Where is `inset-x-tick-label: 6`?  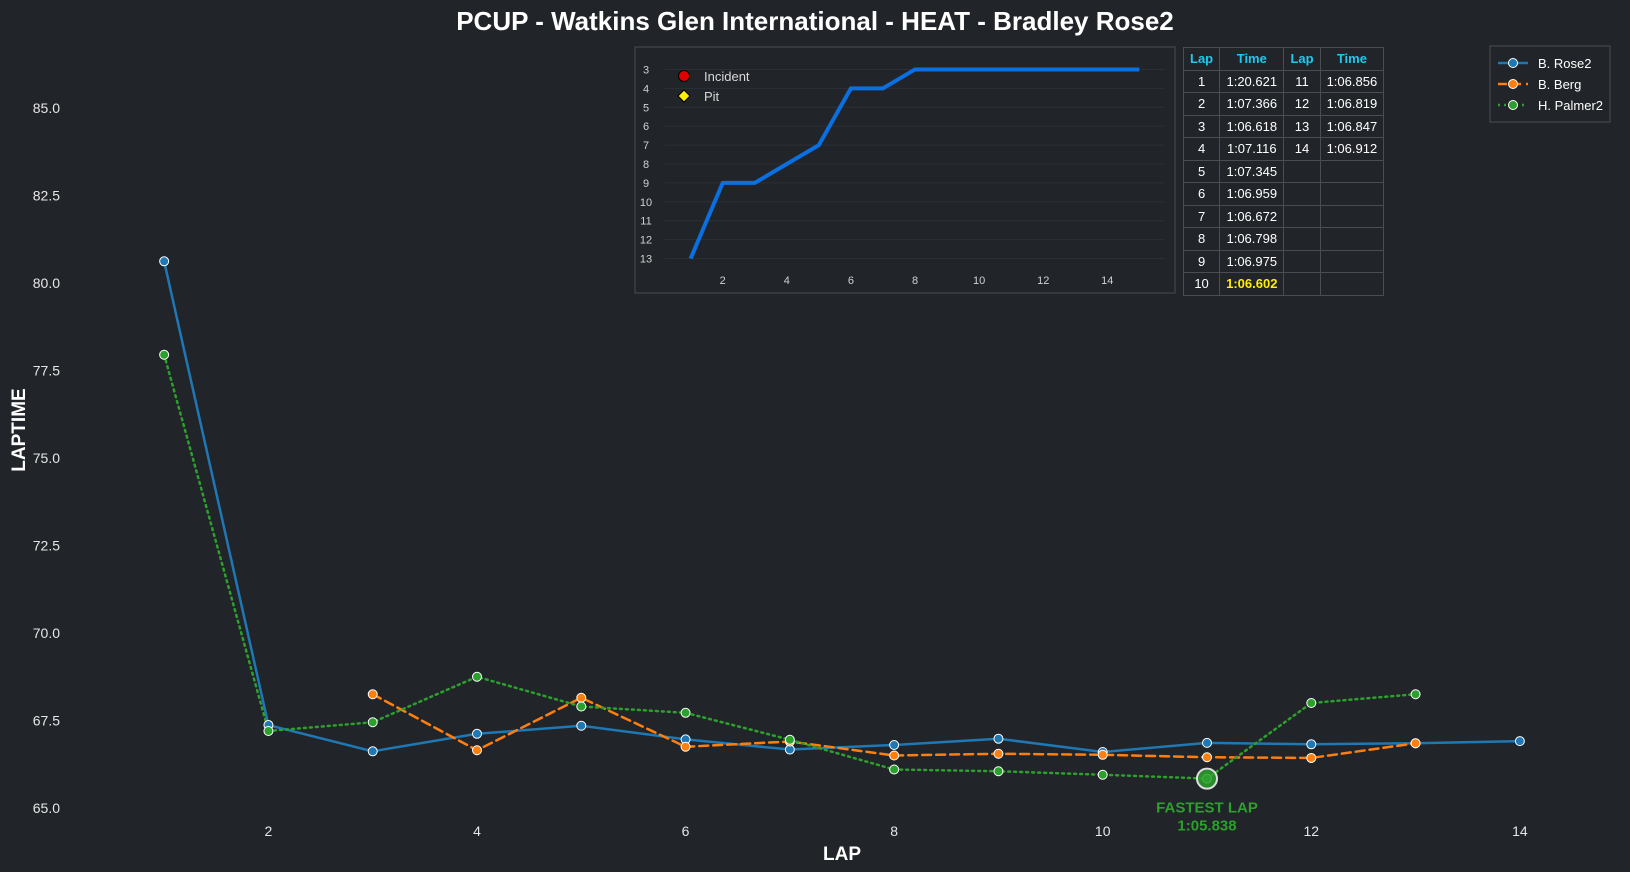
inset-x-tick-label: 6 is located at coordinates (851, 281).